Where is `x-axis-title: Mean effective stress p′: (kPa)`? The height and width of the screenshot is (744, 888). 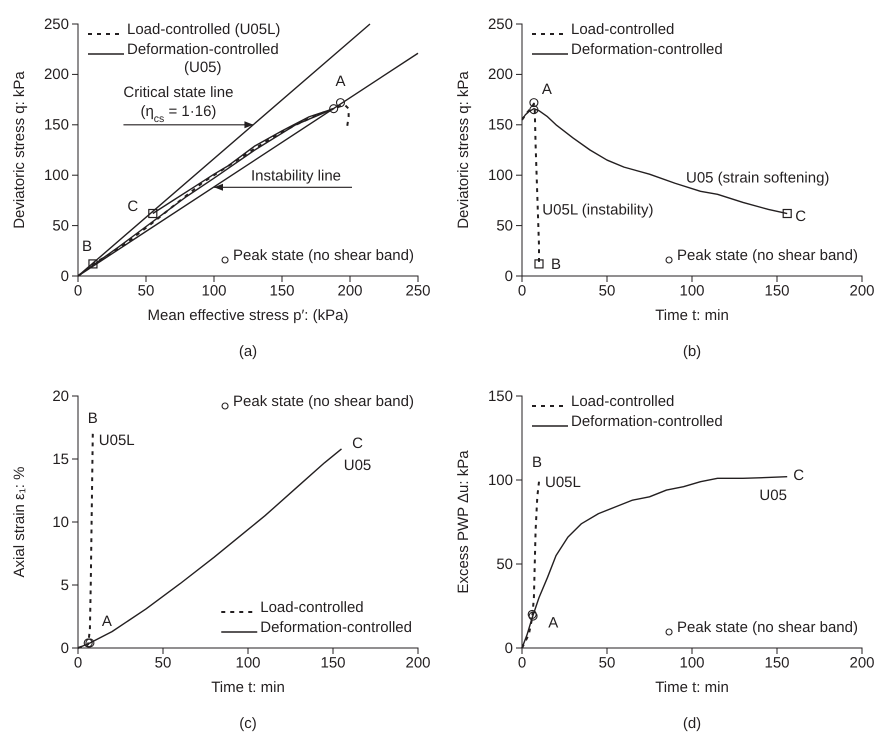
x-axis-title: Mean effective stress p′: (kPa) is located at coordinates (248, 315).